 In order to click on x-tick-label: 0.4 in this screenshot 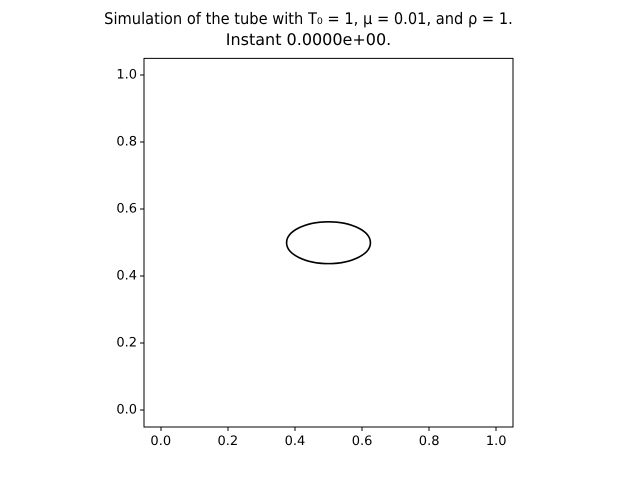, I will do `click(295, 442)`.